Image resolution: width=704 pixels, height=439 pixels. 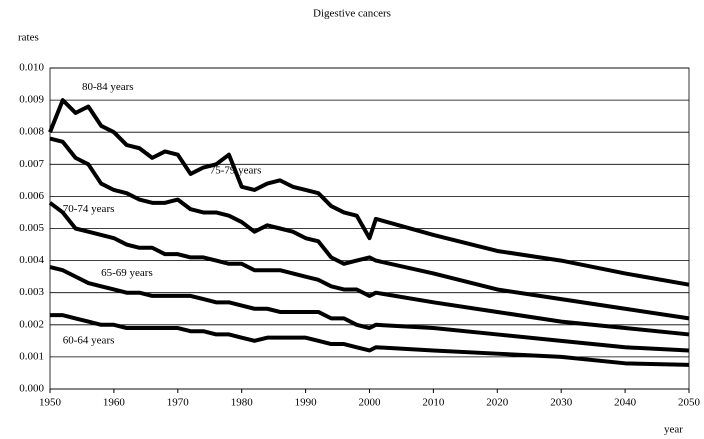 What do you see at coordinates (108, 87) in the screenshot?
I see `series-label: 80-84 years` at bounding box center [108, 87].